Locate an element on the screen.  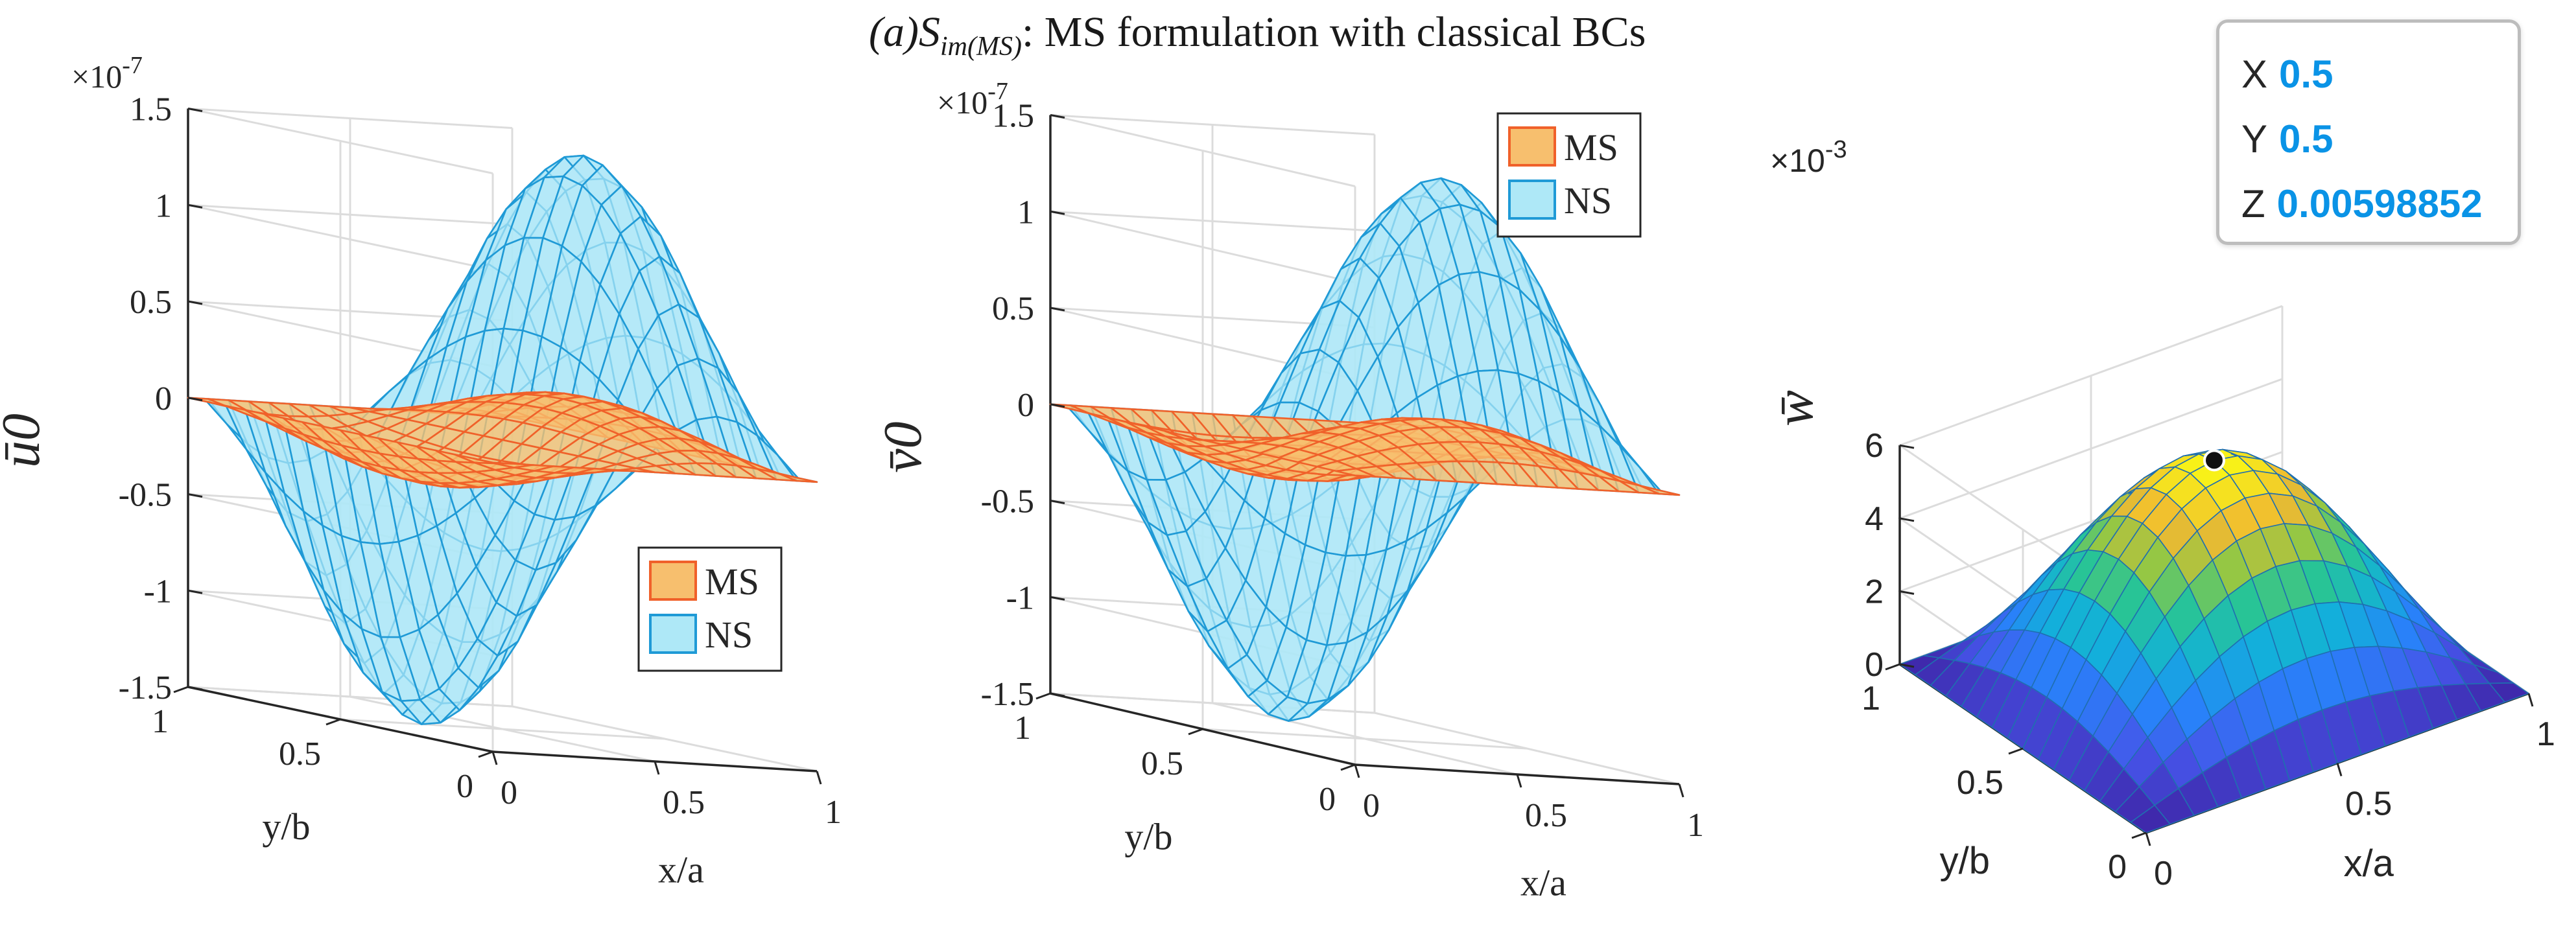
z-tick-label: 6 is located at coordinates (1875, 446).